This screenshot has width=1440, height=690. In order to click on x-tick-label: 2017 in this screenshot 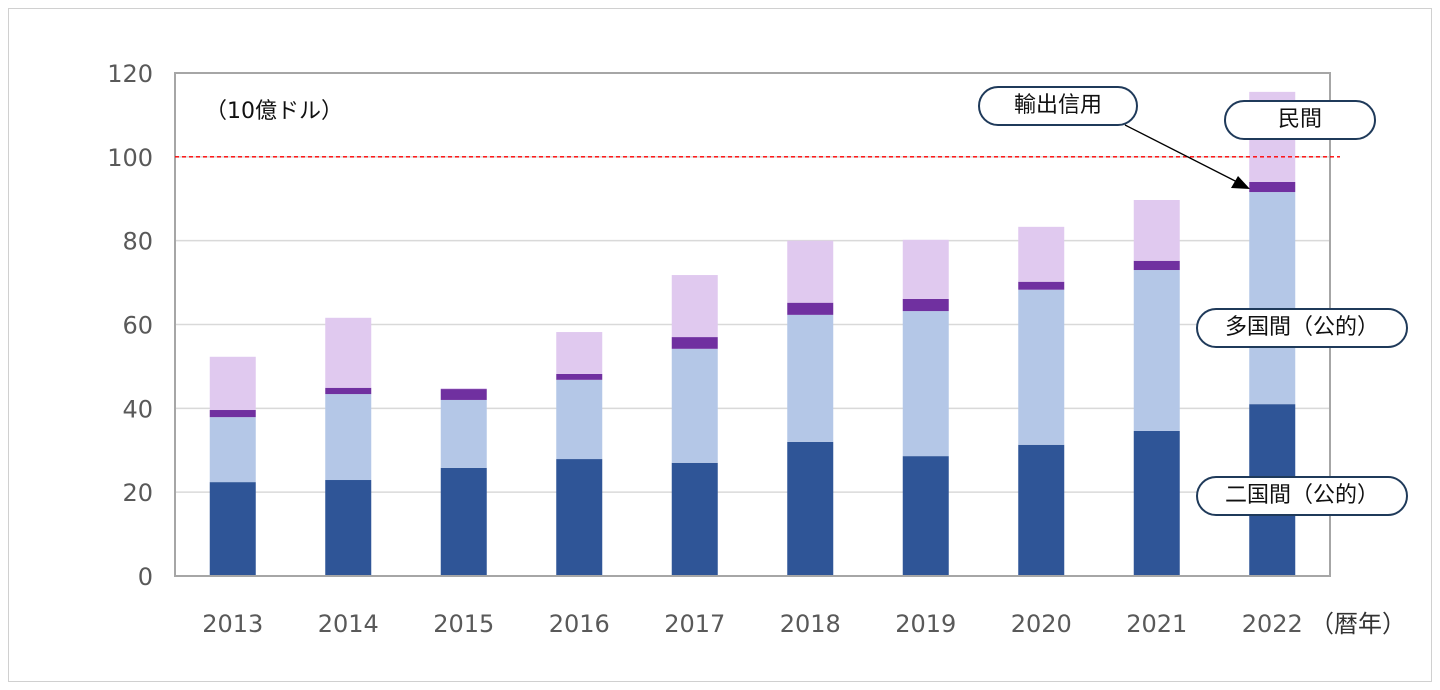, I will do `click(694, 624)`.